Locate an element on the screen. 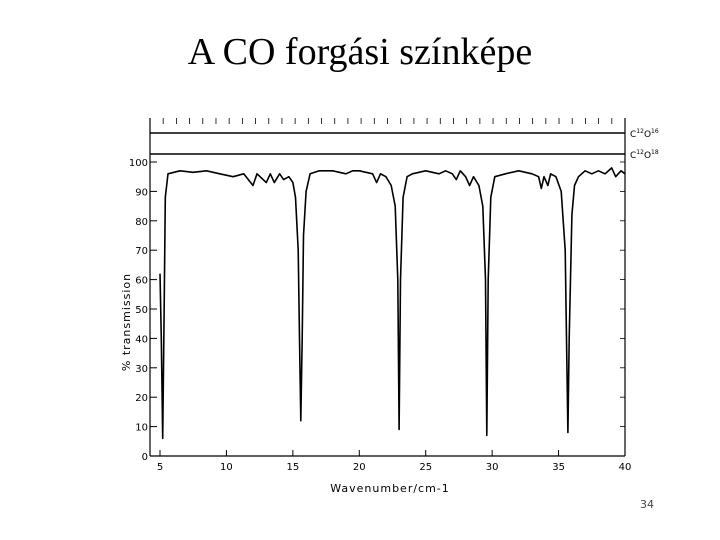  y-tick-label: 100 is located at coordinates (138, 163).